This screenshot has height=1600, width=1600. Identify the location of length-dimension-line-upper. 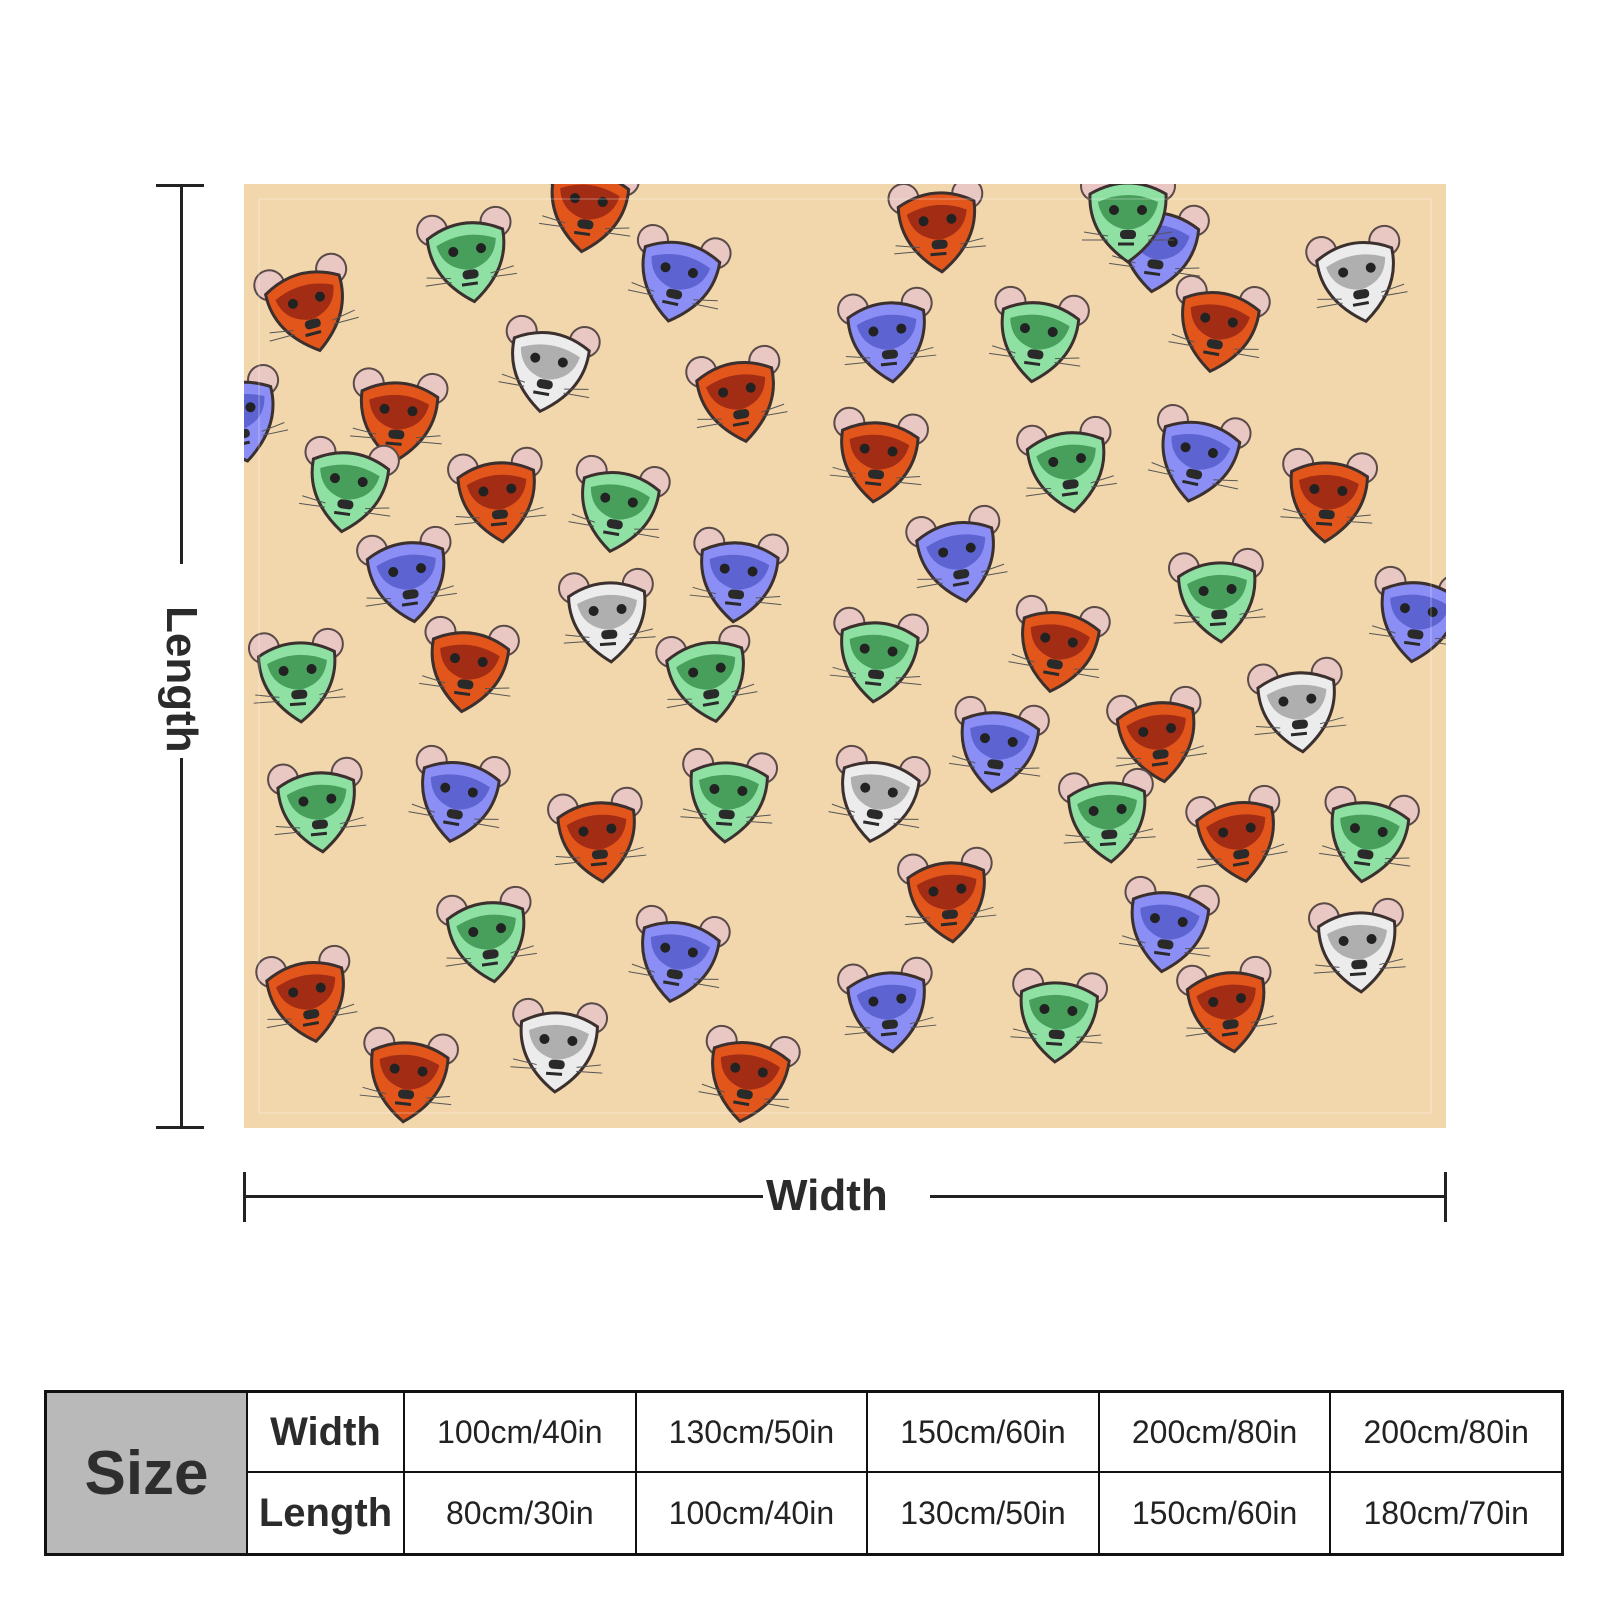
(181, 374).